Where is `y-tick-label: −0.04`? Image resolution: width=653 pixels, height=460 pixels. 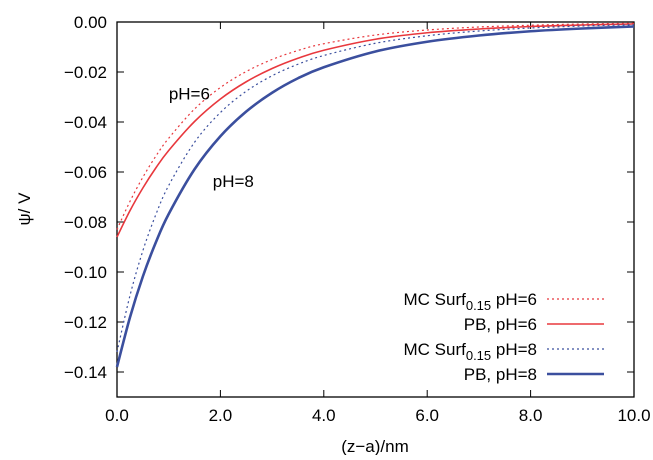 y-tick-label: −0.04 is located at coordinates (85, 122).